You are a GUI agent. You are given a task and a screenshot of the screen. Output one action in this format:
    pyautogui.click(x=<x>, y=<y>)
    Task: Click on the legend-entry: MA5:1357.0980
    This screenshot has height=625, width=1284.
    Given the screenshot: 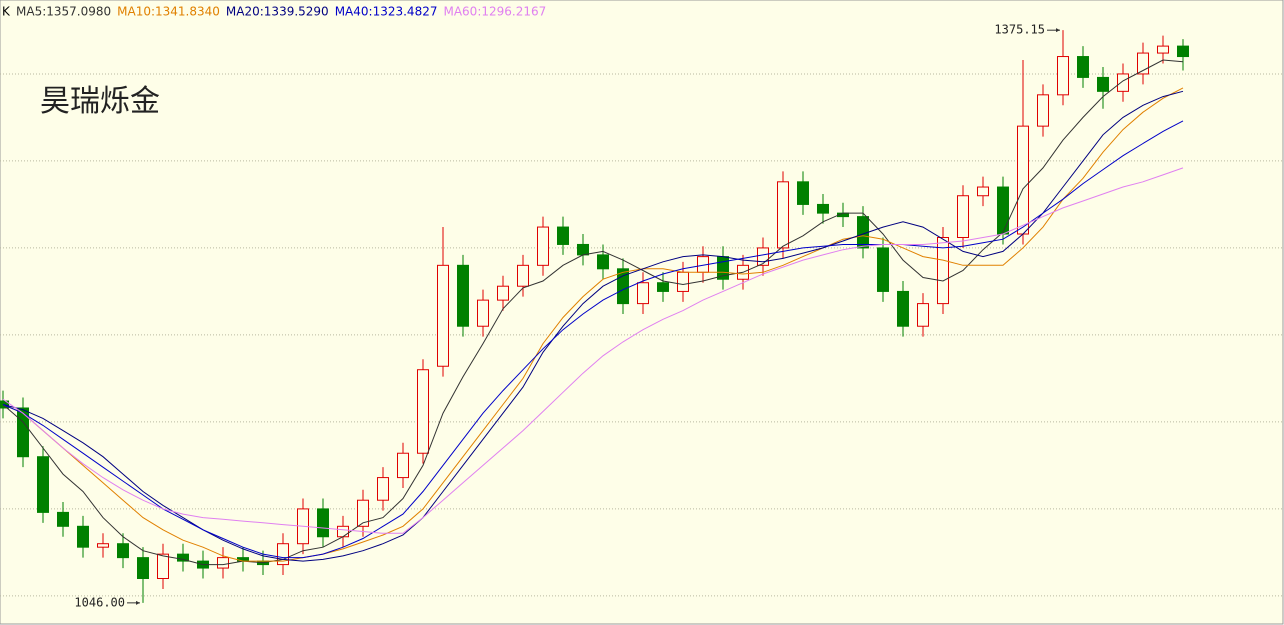 What is the action you would take?
    pyautogui.click(x=63, y=12)
    